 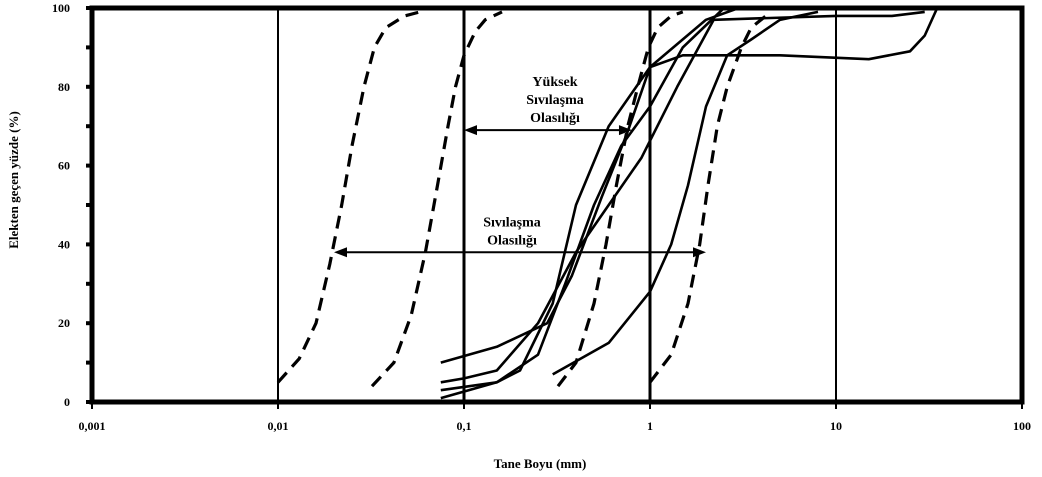 I want to click on y-tick-label: 0, so click(x=67, y=402).